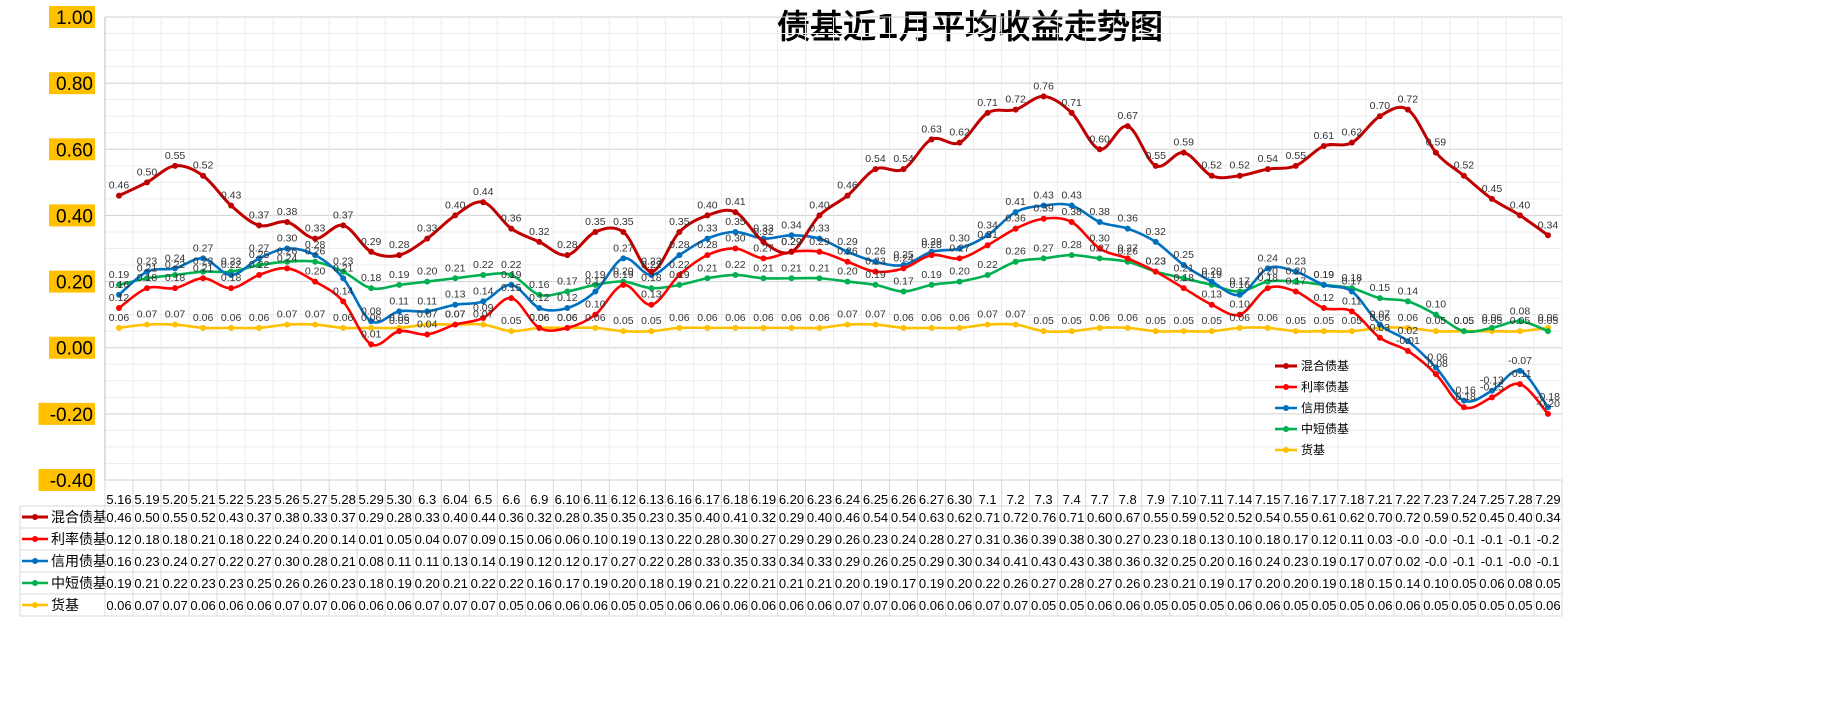 This screenshot has width=1836, height=725. I want to click on data-label: 0.34, so click(791, 225).